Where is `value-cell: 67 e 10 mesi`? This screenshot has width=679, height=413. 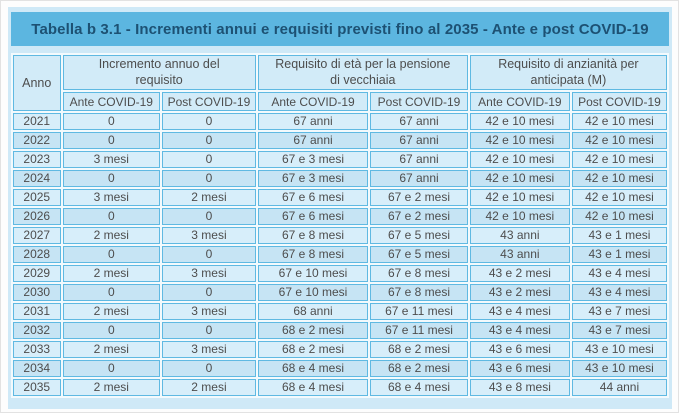 value-cell: 67 e 10 mesi is located at coordinates (313, 293).